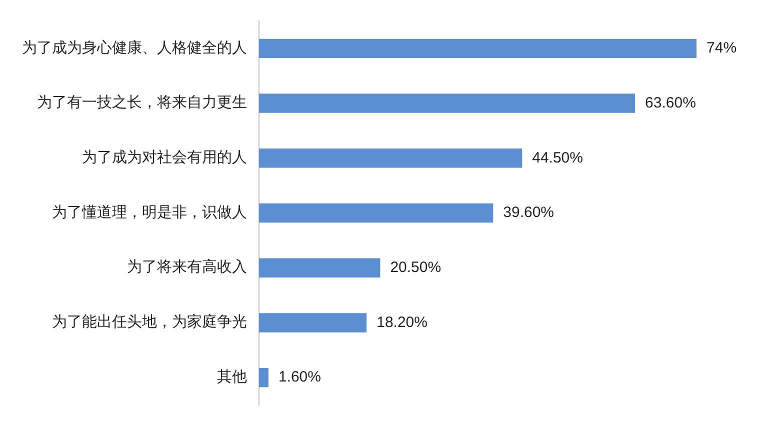 This screenshot has height=426, width=782. Describe the element at coordinates (149, 321) in the screenshot. I see `y-tick-label: 为了能出任头地，为家庭争光` at that location.